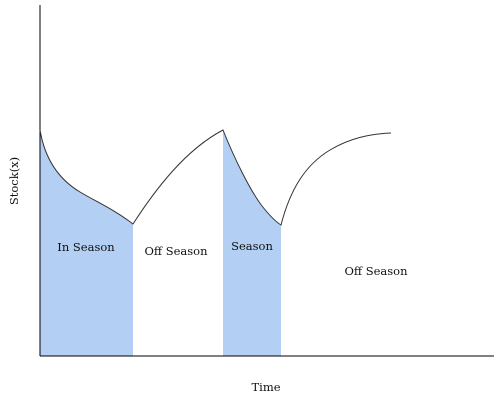  What do you see at coordinates (265, 387) in the screenshot?
I see `x-axis-label: Time` at bounding box center [265, 387].